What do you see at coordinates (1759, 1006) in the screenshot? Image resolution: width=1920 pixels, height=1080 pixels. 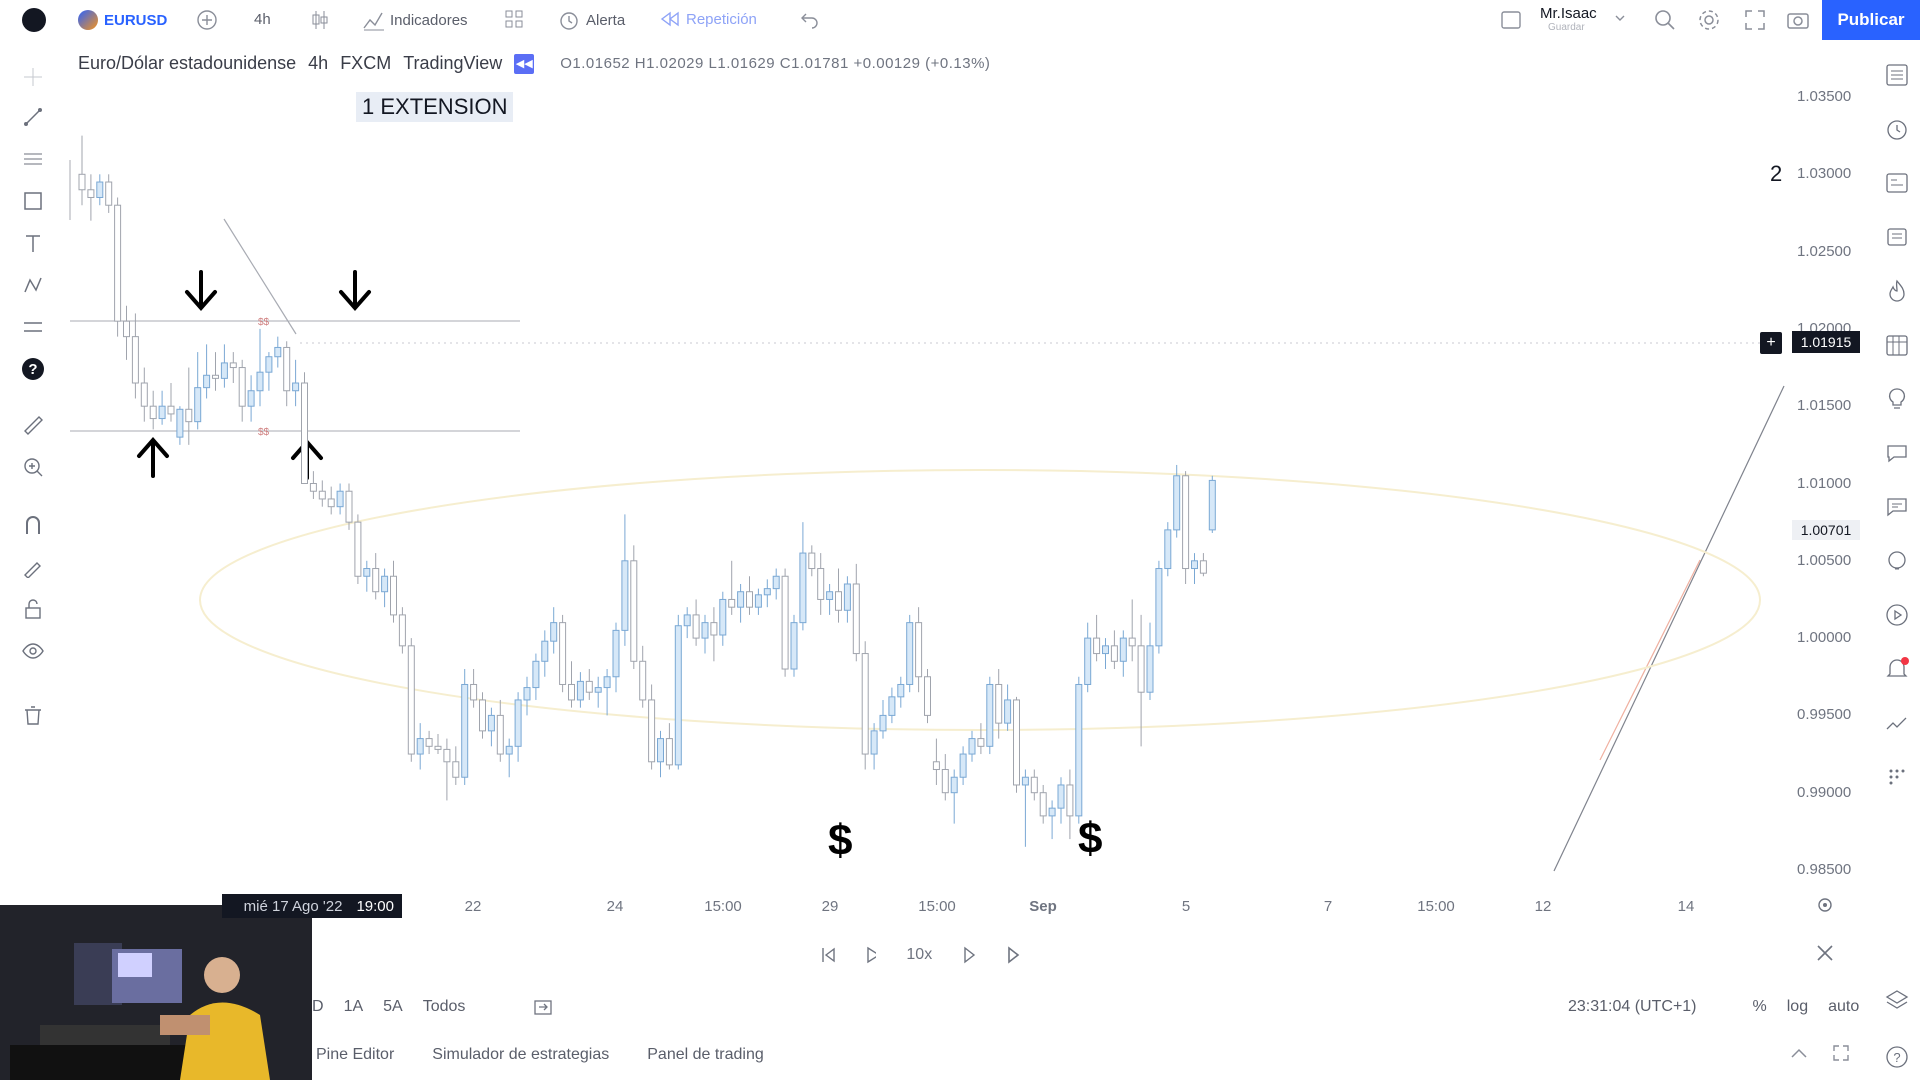 I see `percent-toggle: %` at bounding box center [1759, 1006].